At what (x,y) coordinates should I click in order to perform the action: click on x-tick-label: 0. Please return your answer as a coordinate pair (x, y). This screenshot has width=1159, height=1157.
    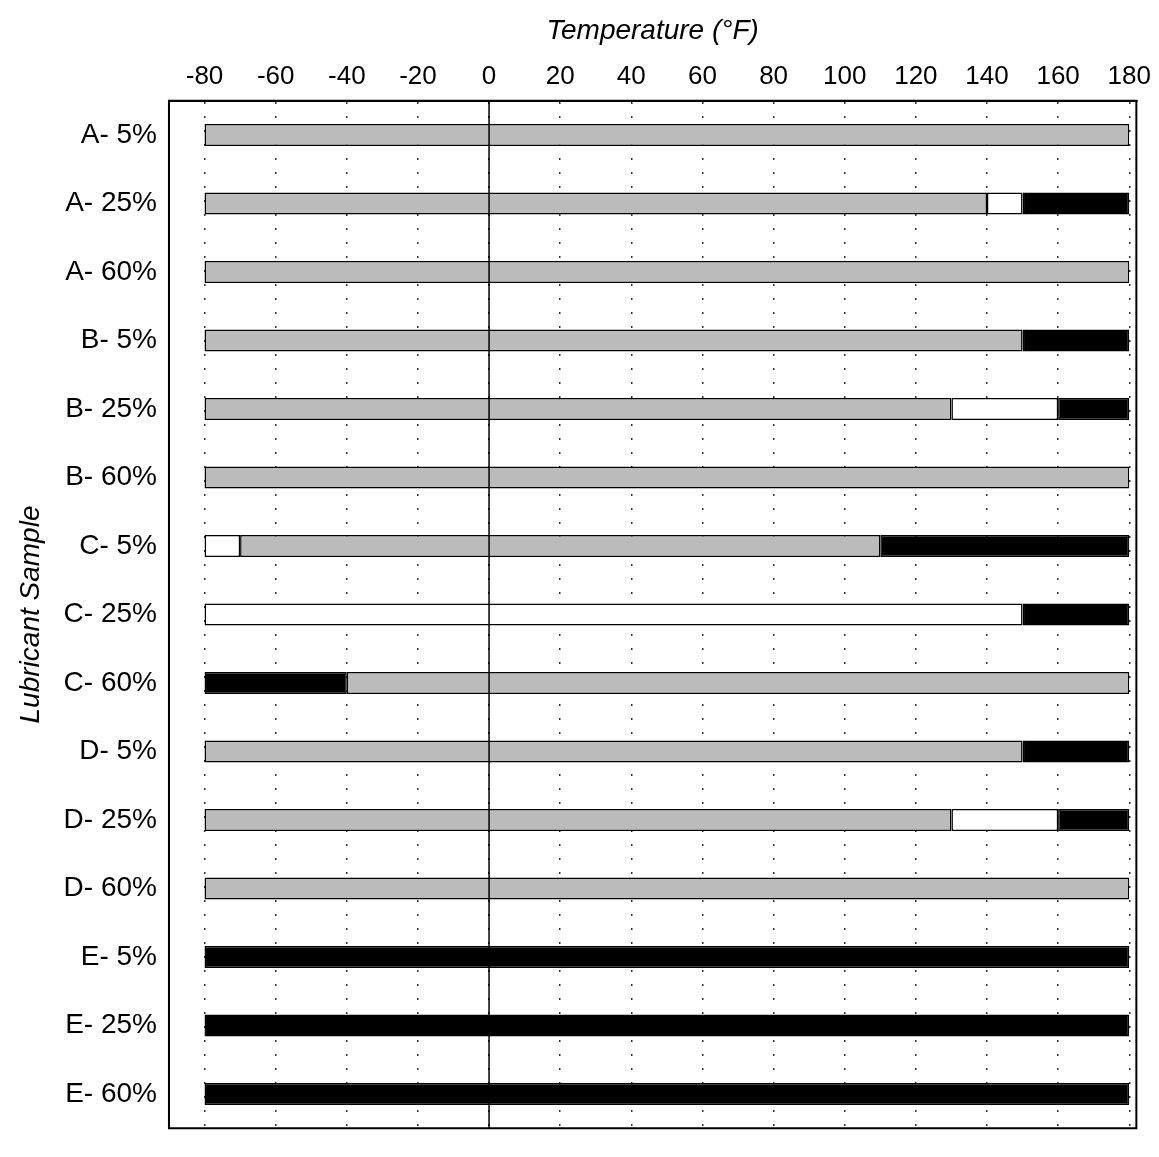
    Looking at the image, I should click on (489, 75).